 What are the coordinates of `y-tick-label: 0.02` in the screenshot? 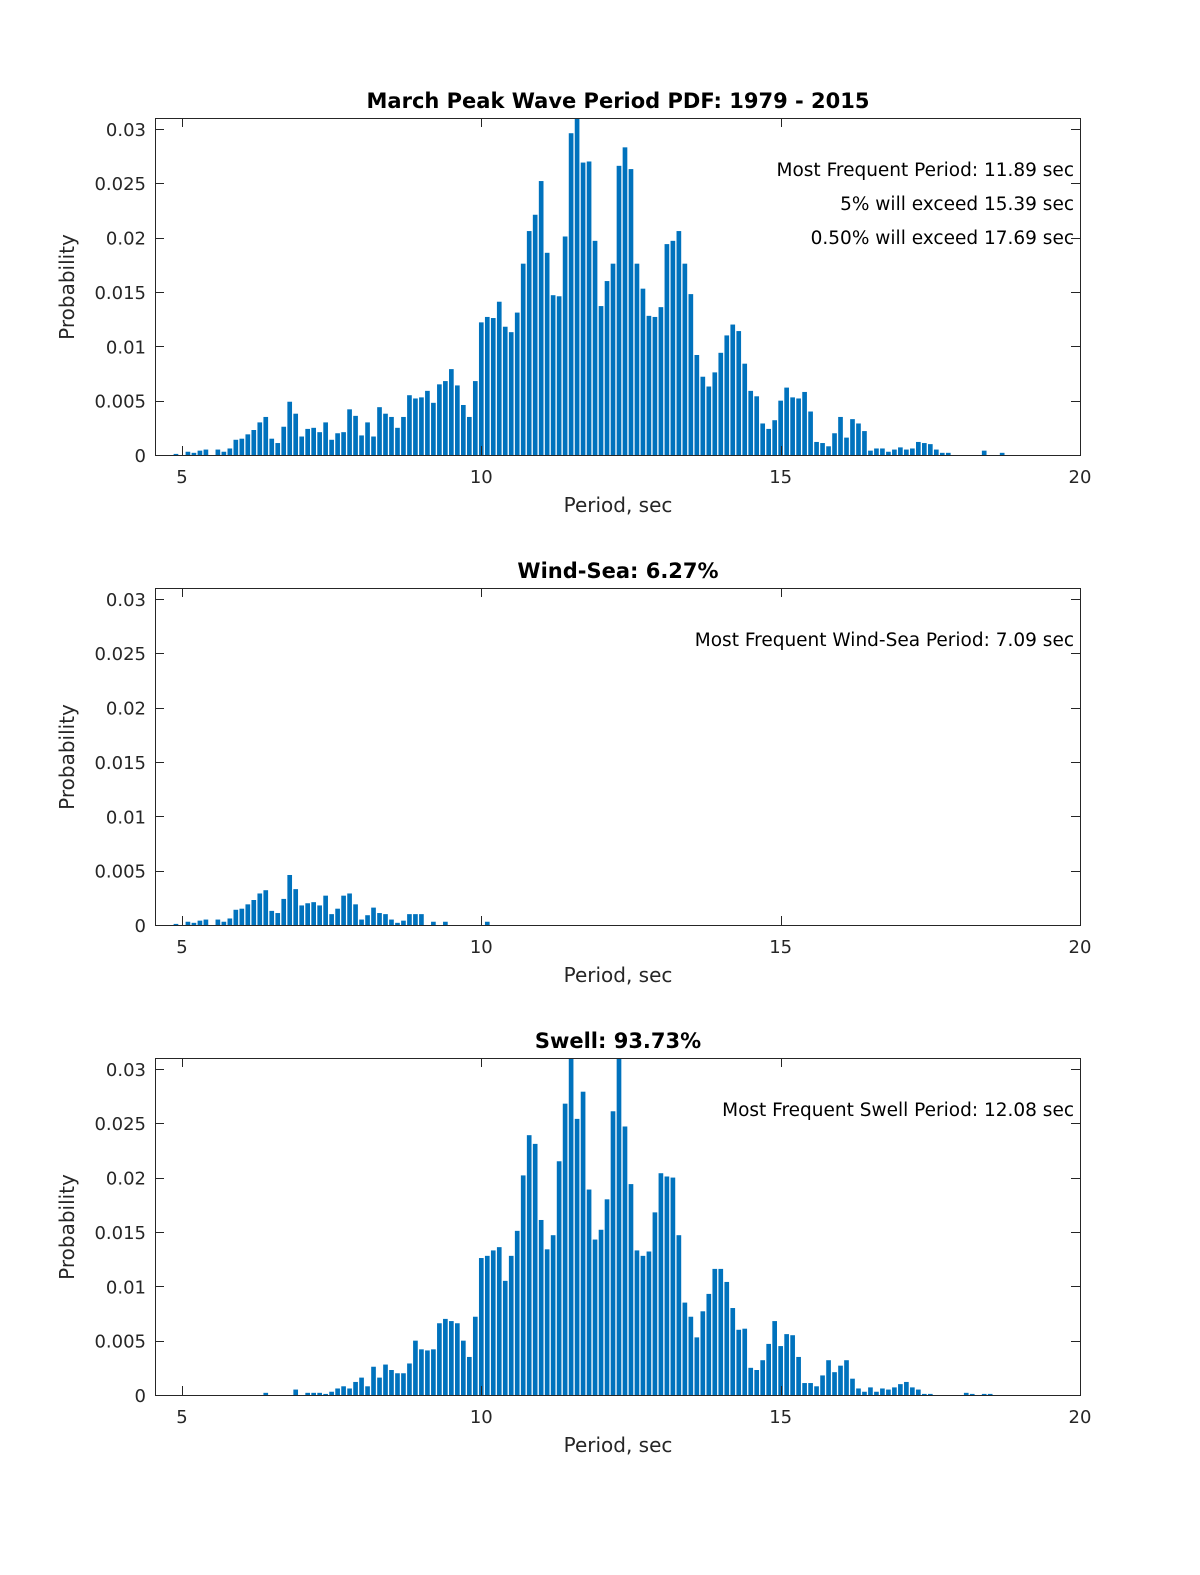 It's located at (126, 1179).